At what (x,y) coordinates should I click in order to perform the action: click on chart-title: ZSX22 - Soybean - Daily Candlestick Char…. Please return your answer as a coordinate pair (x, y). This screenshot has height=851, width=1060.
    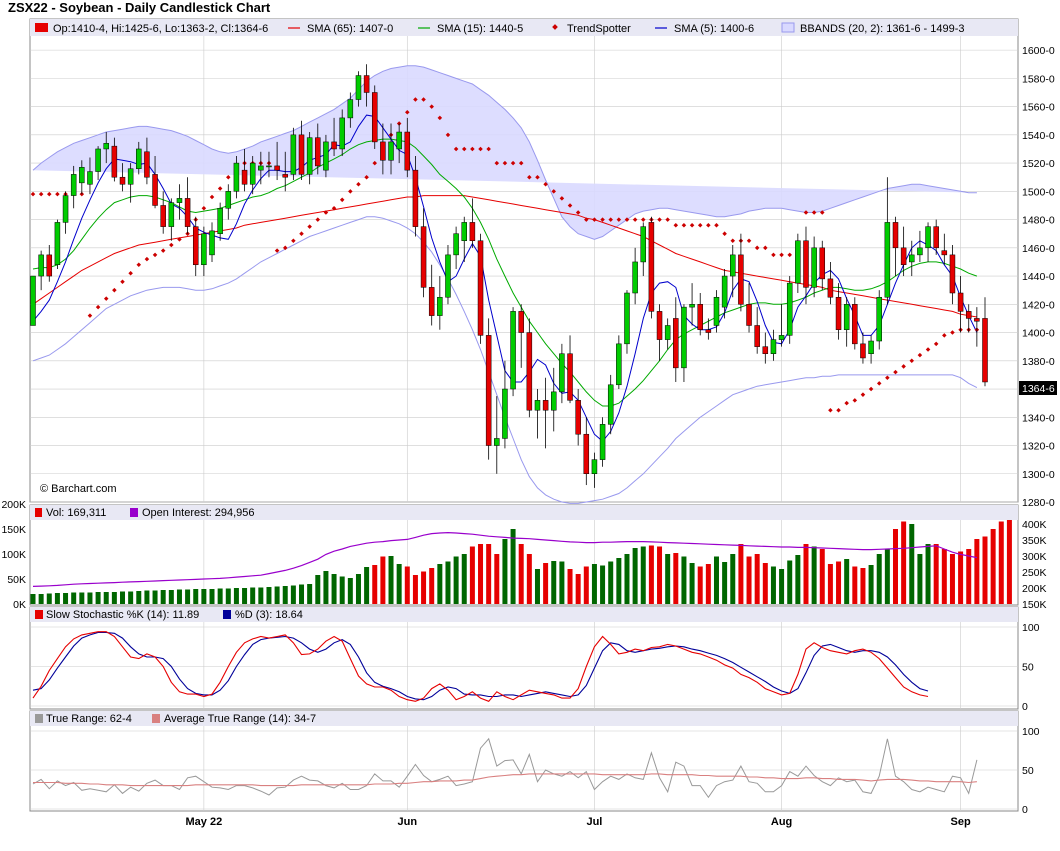
    Looking at the image, I should click on (139, 7).